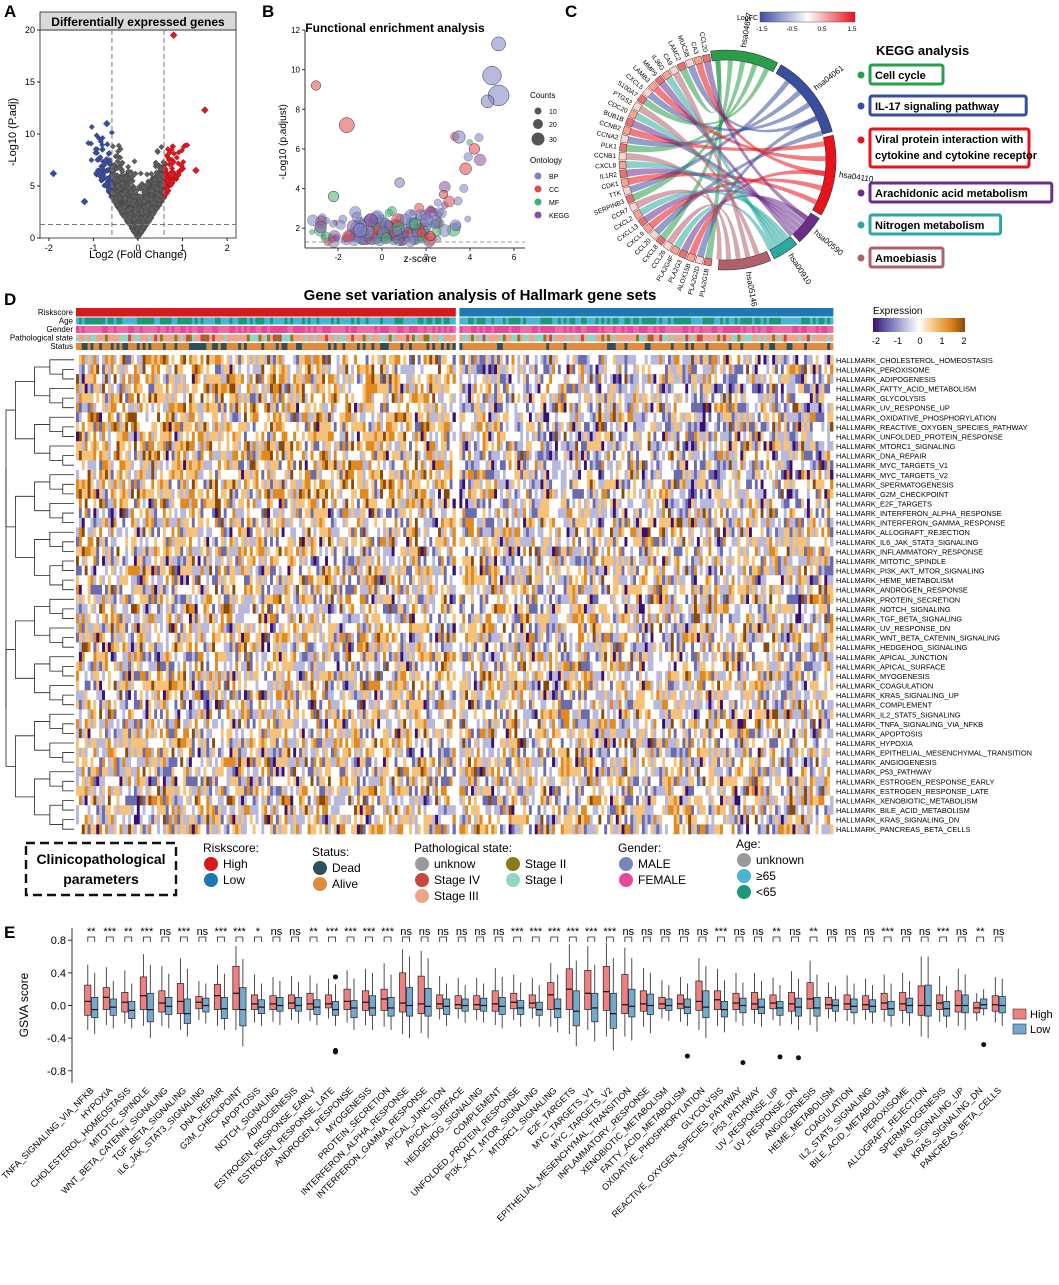 Image resolution: width=1059 pixels, height=1285 pixels. What do you see at coordinates (553, 140) in the screenshot?
I see `counts-legend-label-30: 30` at bounding box center [553, 140].